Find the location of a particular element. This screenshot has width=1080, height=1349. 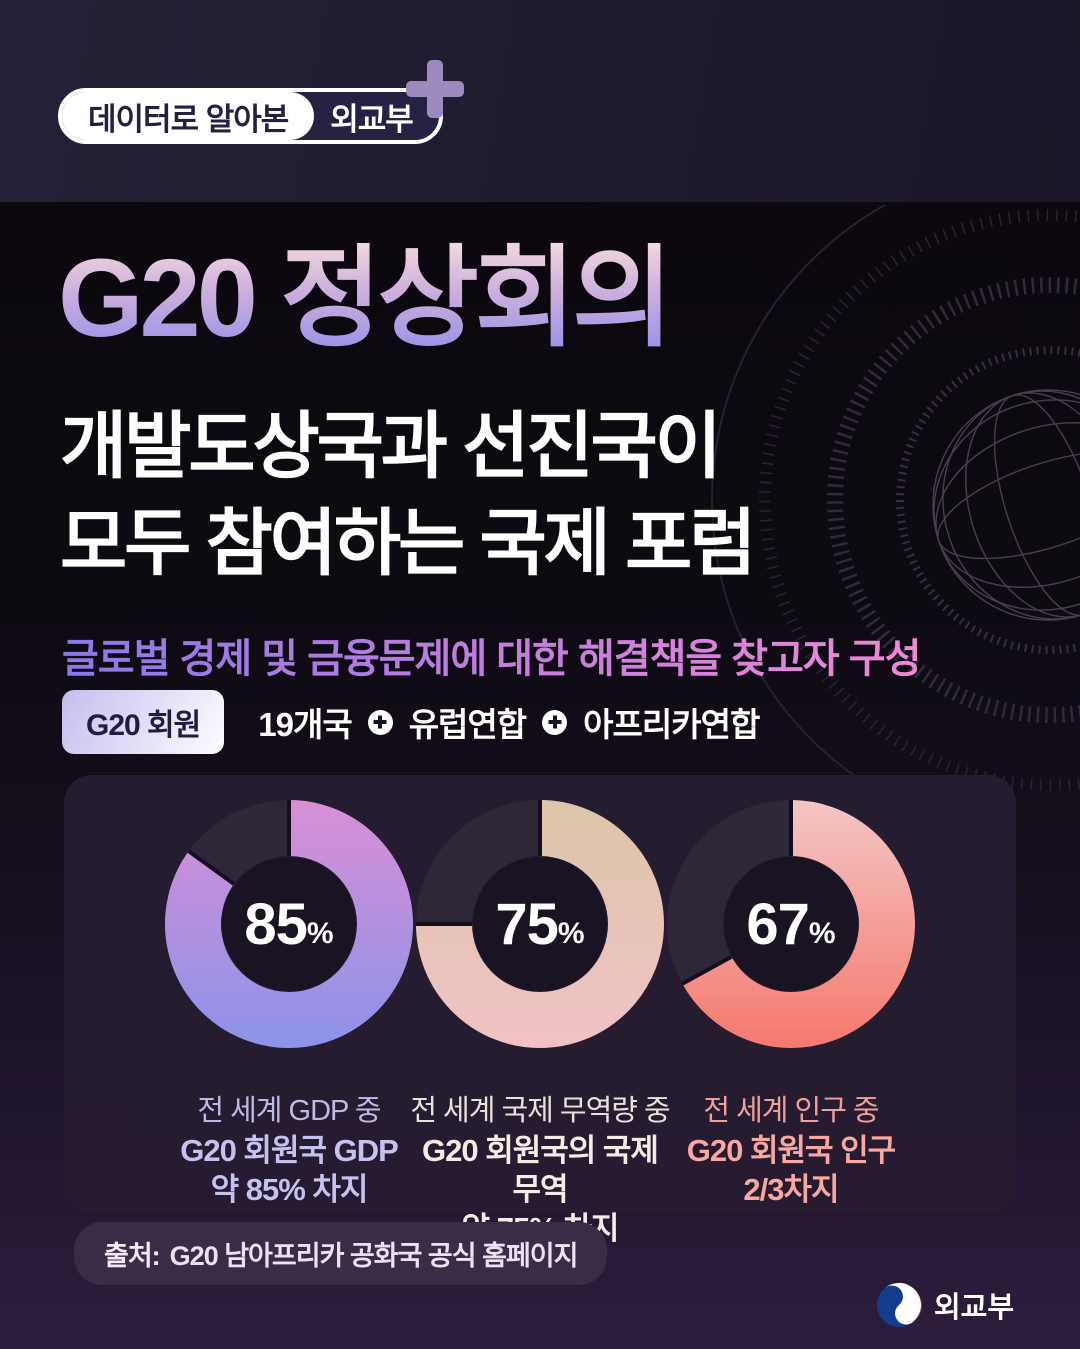

korea-government-emblem-icon is located at coordinates (899, 1305).